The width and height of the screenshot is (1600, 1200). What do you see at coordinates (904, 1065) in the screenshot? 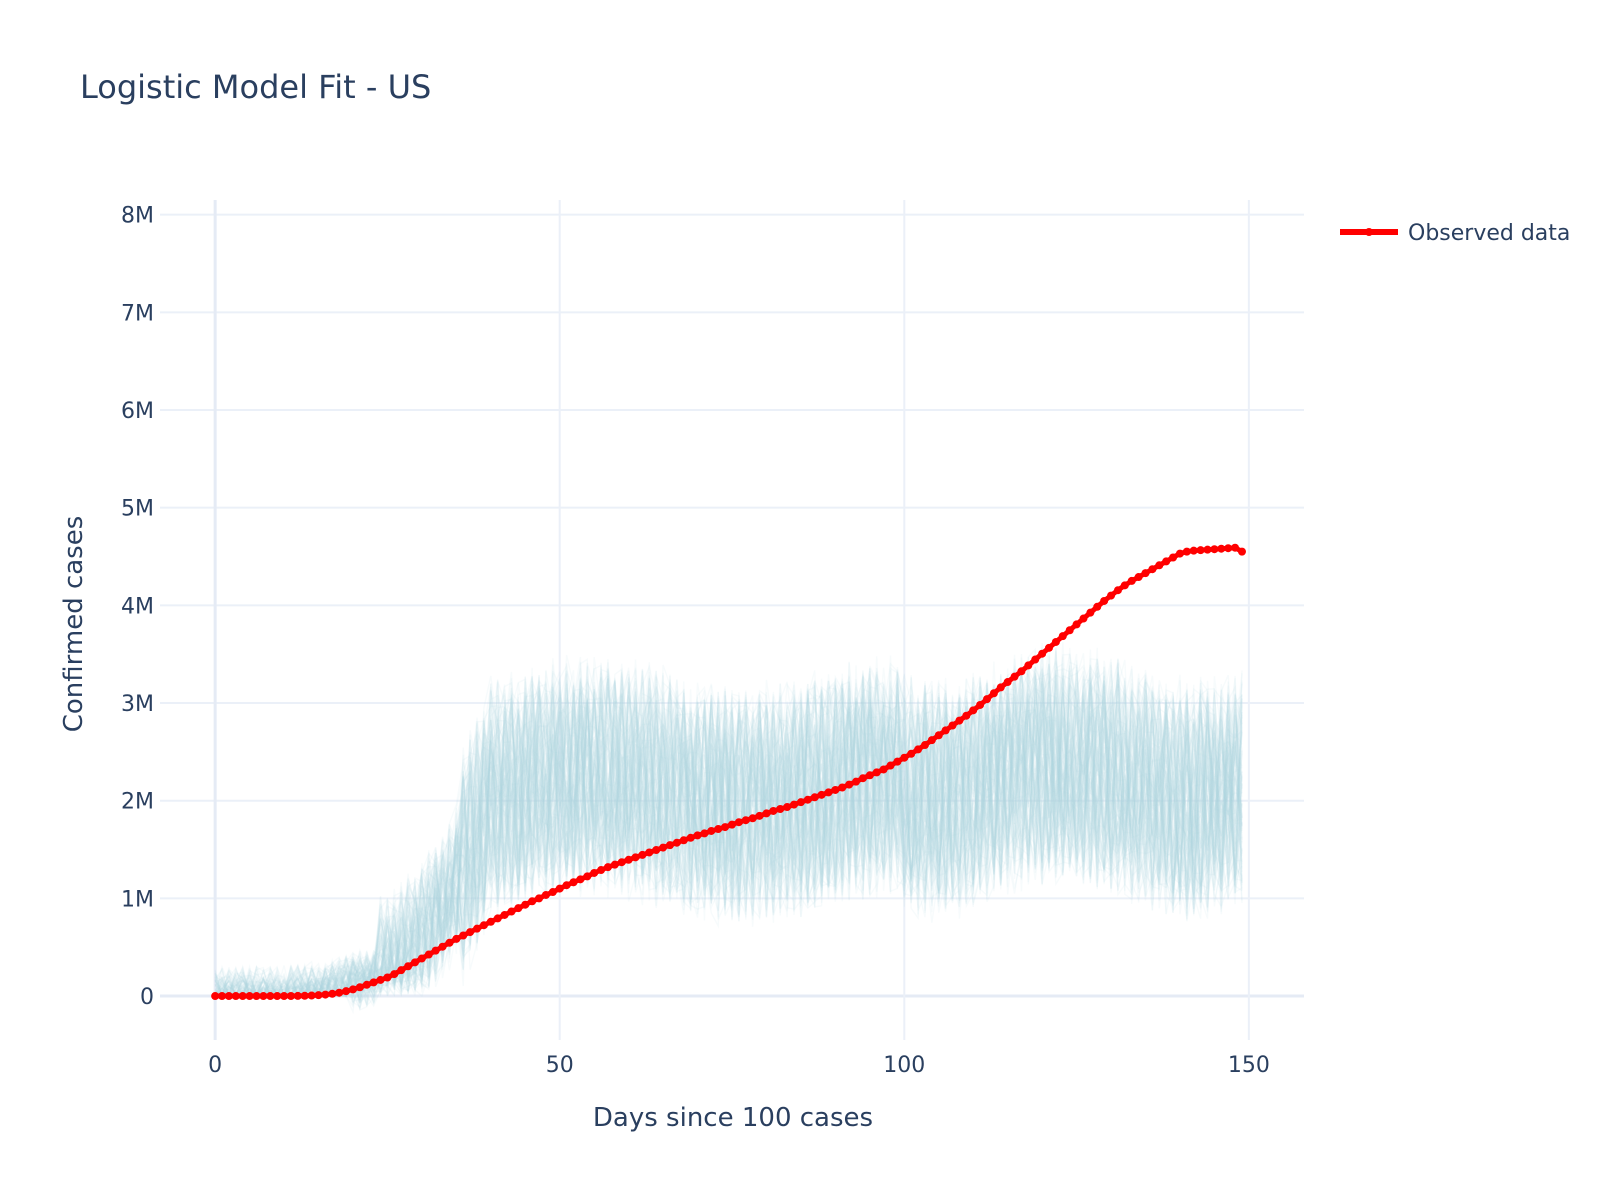
I see `x-tick-label-2: 100` at bounding box center [904, 1065].